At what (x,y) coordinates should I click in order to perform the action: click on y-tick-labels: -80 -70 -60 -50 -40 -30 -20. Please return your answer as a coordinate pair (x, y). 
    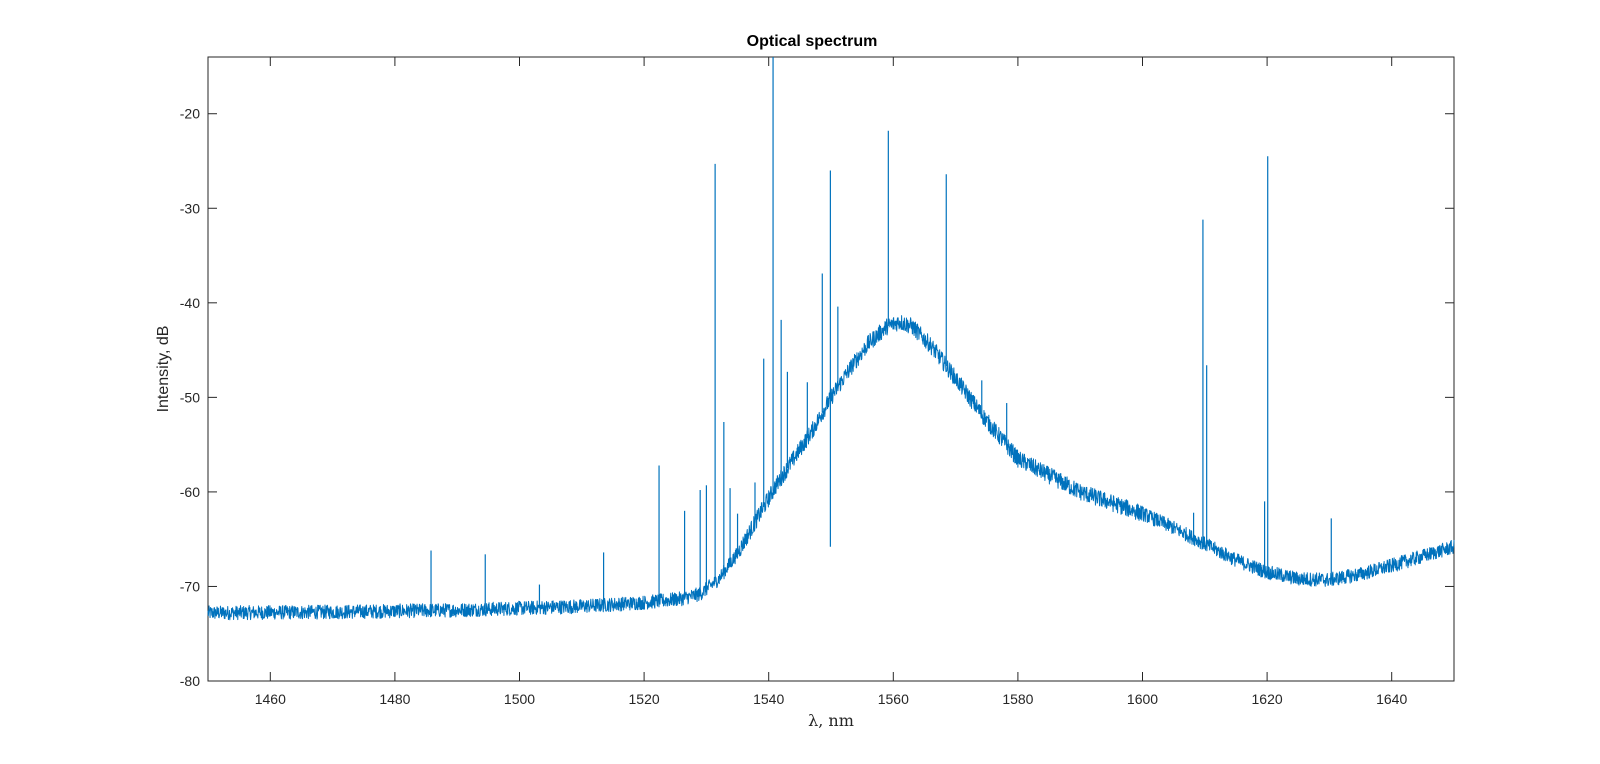
    Looking at the image, I should click on (190, 397).